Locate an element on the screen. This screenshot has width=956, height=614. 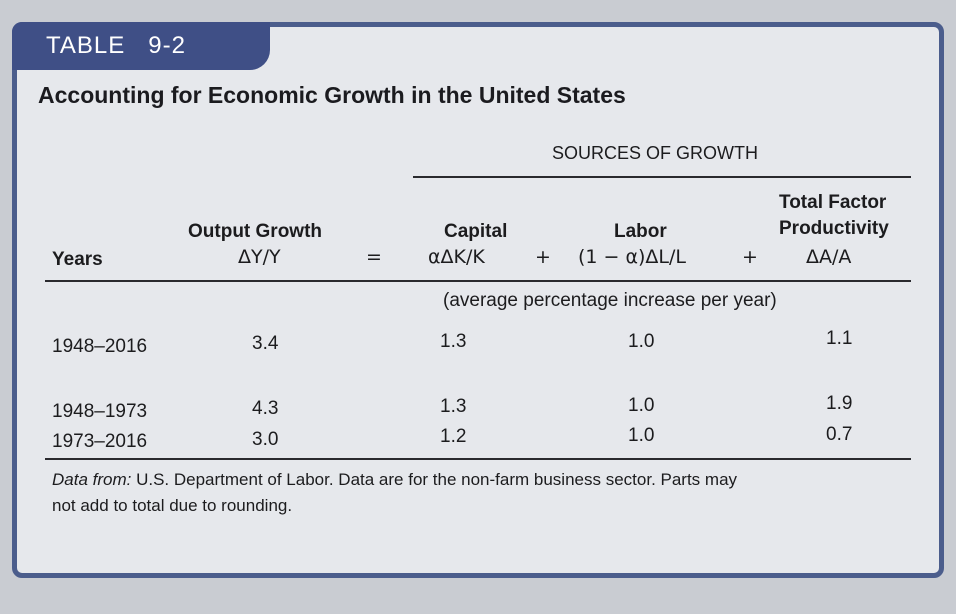
table-number: TABLE 9-2 is located at coordinates (116, 45).